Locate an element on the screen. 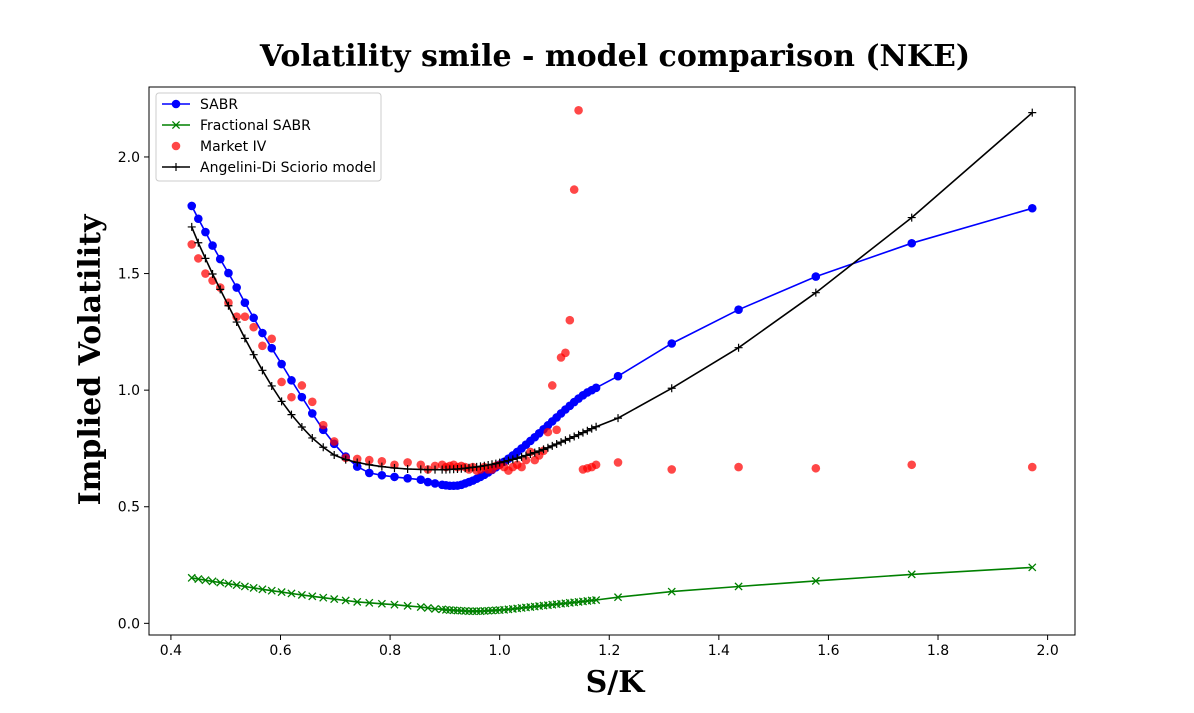 This screenshot has height=713, width=1194. y-axis-label: Implied Volatility is located at coordinates (90, 359).